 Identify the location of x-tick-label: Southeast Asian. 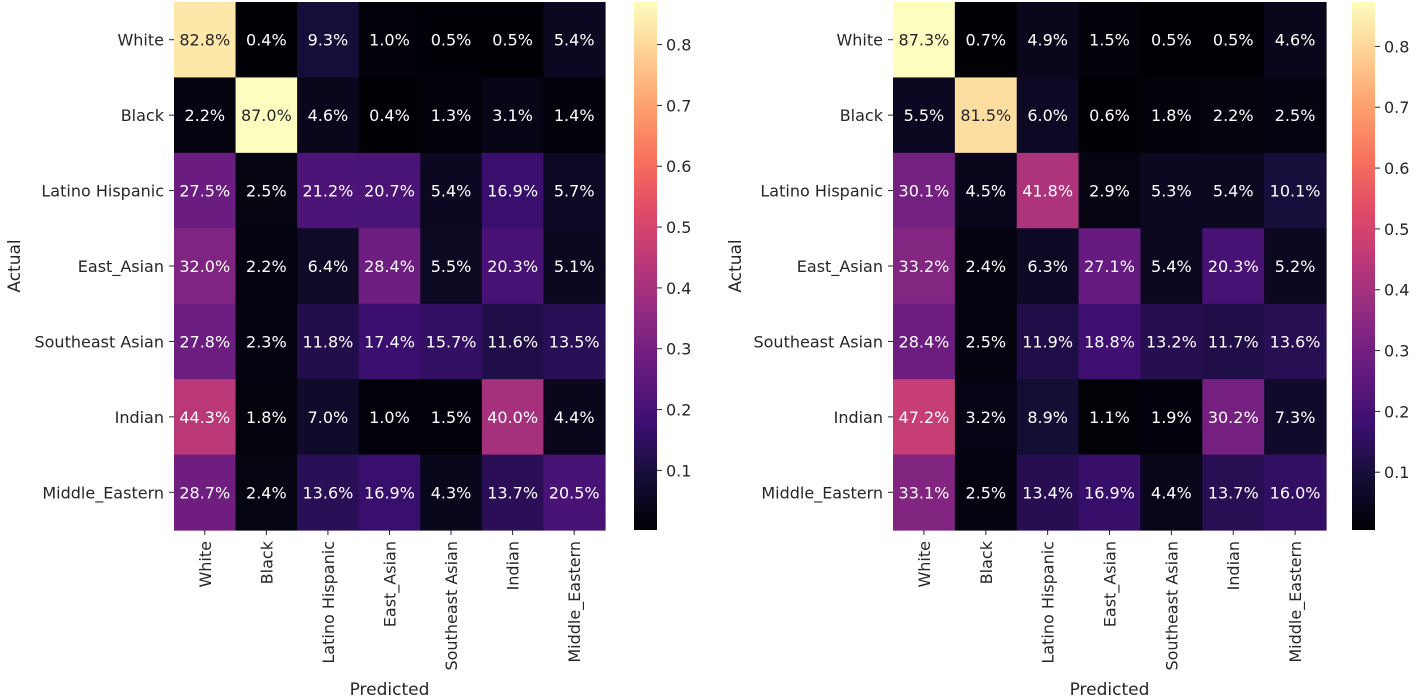
(451, 606).